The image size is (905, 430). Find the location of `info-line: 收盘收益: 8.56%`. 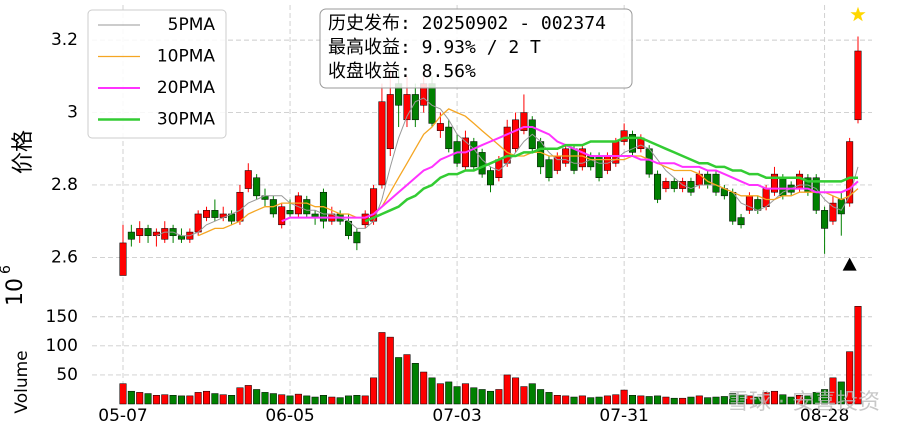

info-line: 收盘收益: 8.56% is located at coordinates (402, 71).